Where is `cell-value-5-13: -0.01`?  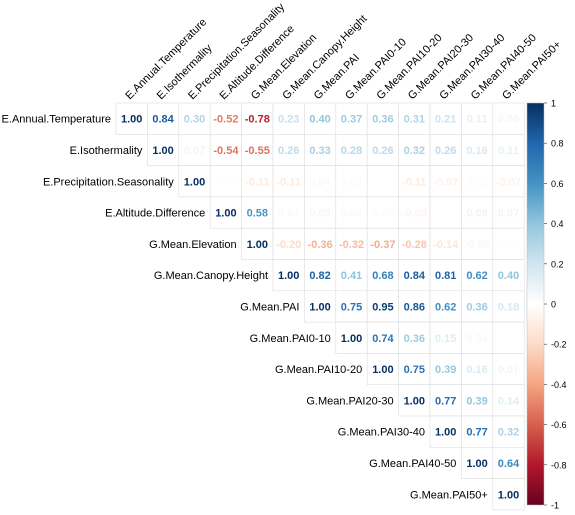 cell-value-5-13: -0.01 is located at coordinates (508, 245).